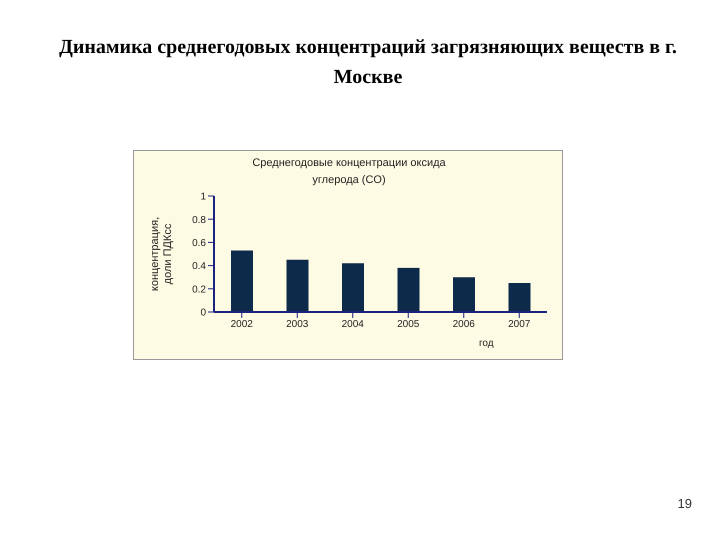 Image resolution: width=720 pixels, height=540 pixels. I want to click on x-tick-label: 2007, so click(519, 324).